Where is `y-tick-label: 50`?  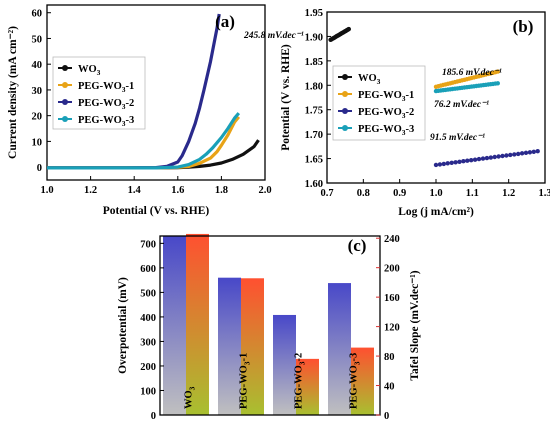 y-tick-label: 50 is located at coordinates (37, 39).